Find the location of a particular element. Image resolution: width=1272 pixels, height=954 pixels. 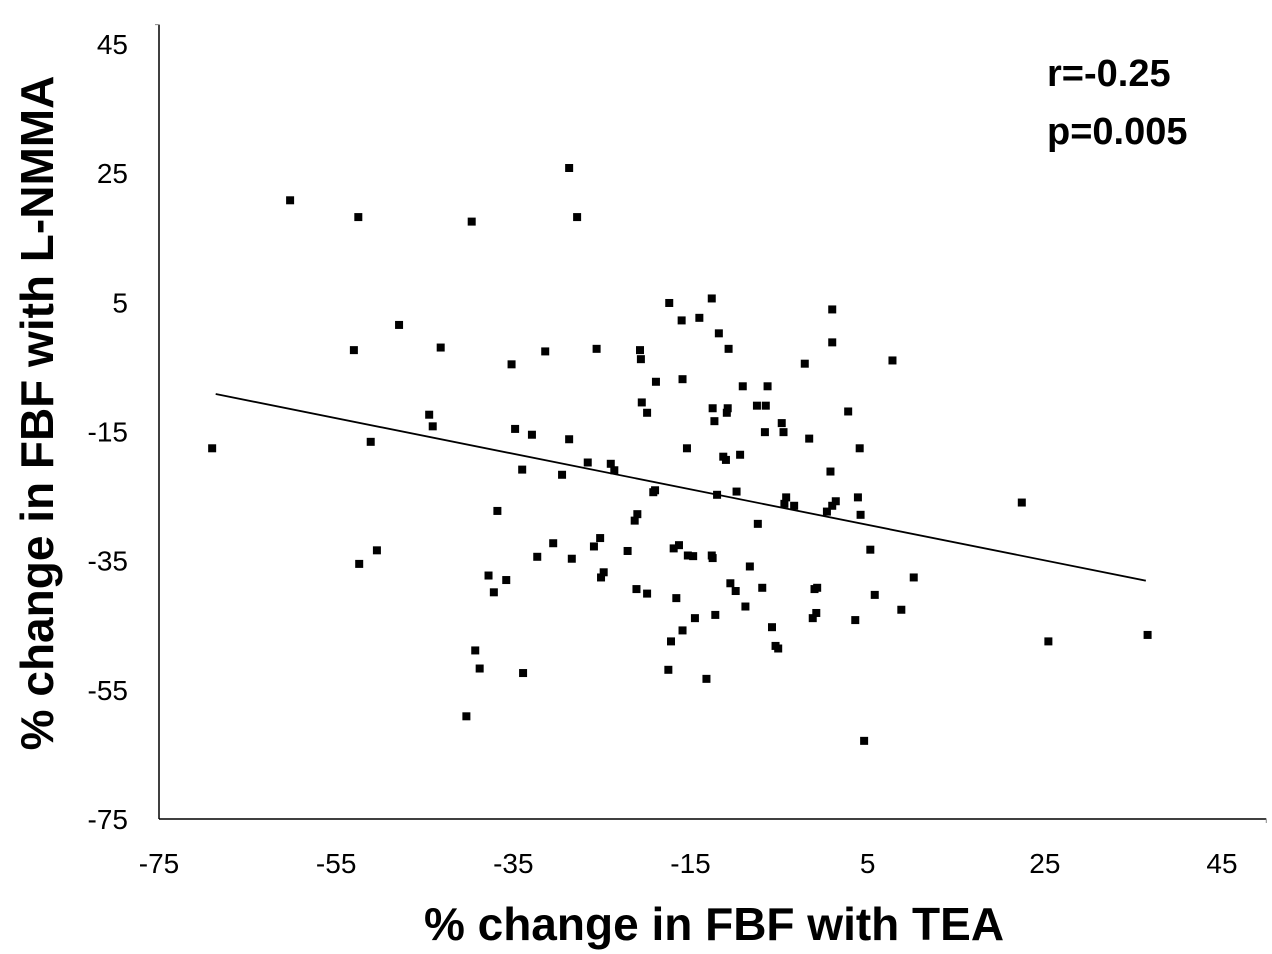

y-tick-label: -35 is located at coordinates (108, 561).